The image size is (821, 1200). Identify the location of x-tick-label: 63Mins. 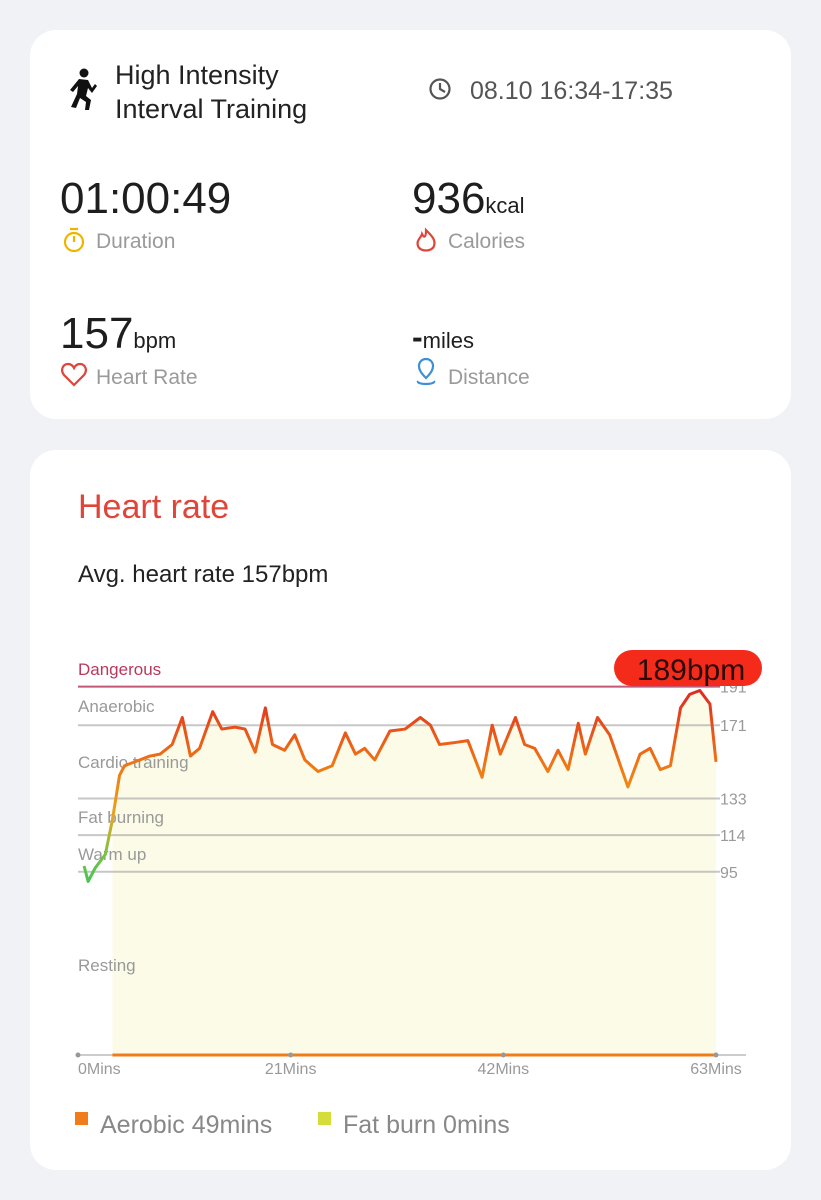
(716, 1069).